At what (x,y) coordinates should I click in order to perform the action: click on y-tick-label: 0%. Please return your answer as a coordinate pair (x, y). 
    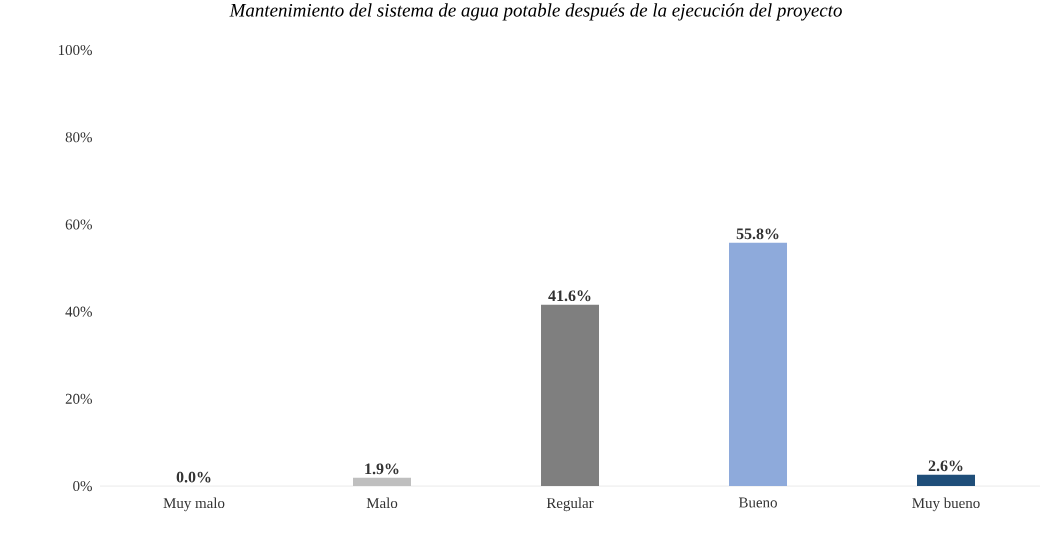
    Looking at the image, I should click on (82, 486).